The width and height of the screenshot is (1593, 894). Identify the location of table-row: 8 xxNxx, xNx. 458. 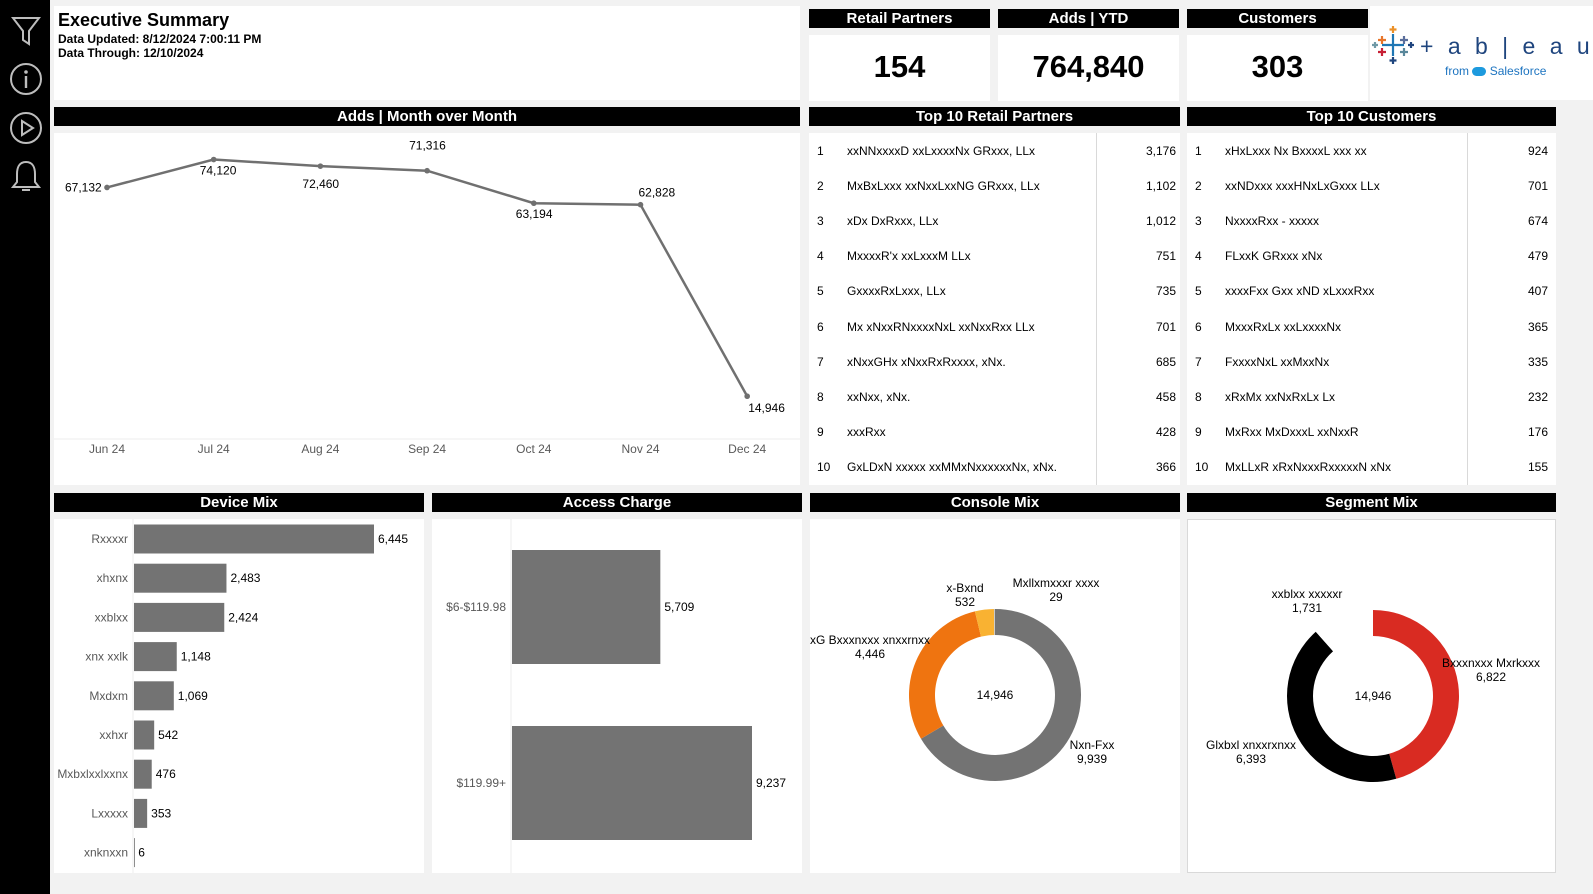
(996, 397).